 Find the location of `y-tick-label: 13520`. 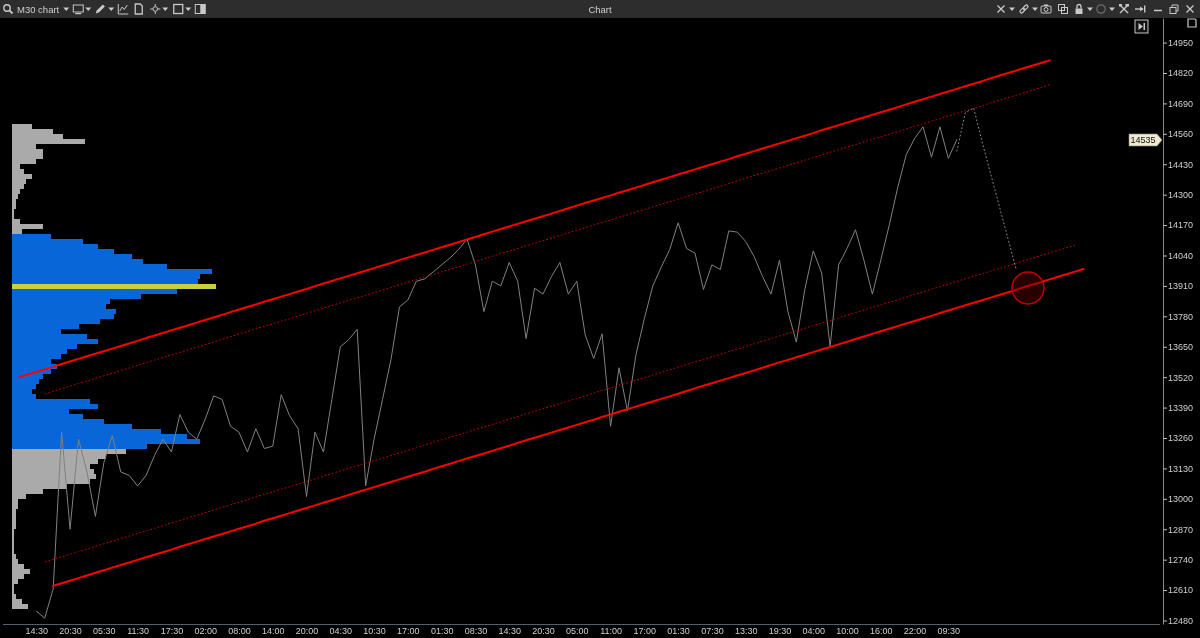

y-tick-label: 13520 is located at coordinates (1181, 377).